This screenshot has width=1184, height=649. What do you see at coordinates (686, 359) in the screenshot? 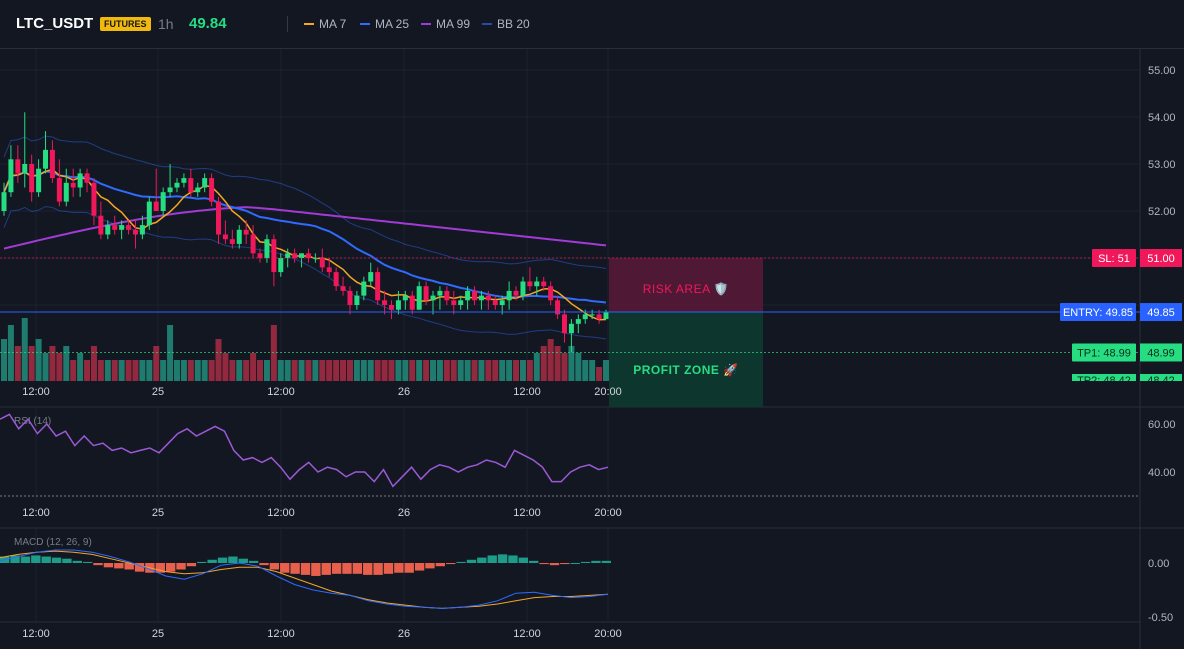
I see `profit-zone` at bounding box center [686, 359].